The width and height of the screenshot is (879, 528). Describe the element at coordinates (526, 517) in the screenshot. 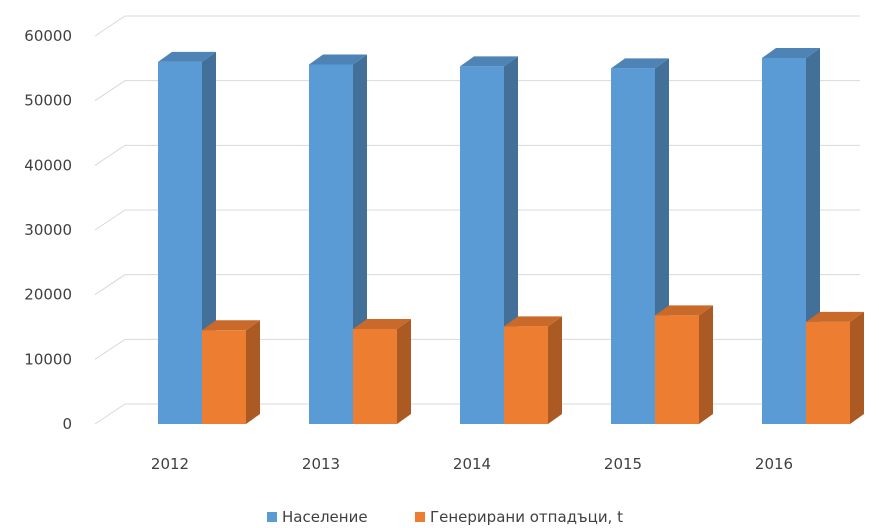

I see `legend-label: Генерирани отпадъци, t` at that location.